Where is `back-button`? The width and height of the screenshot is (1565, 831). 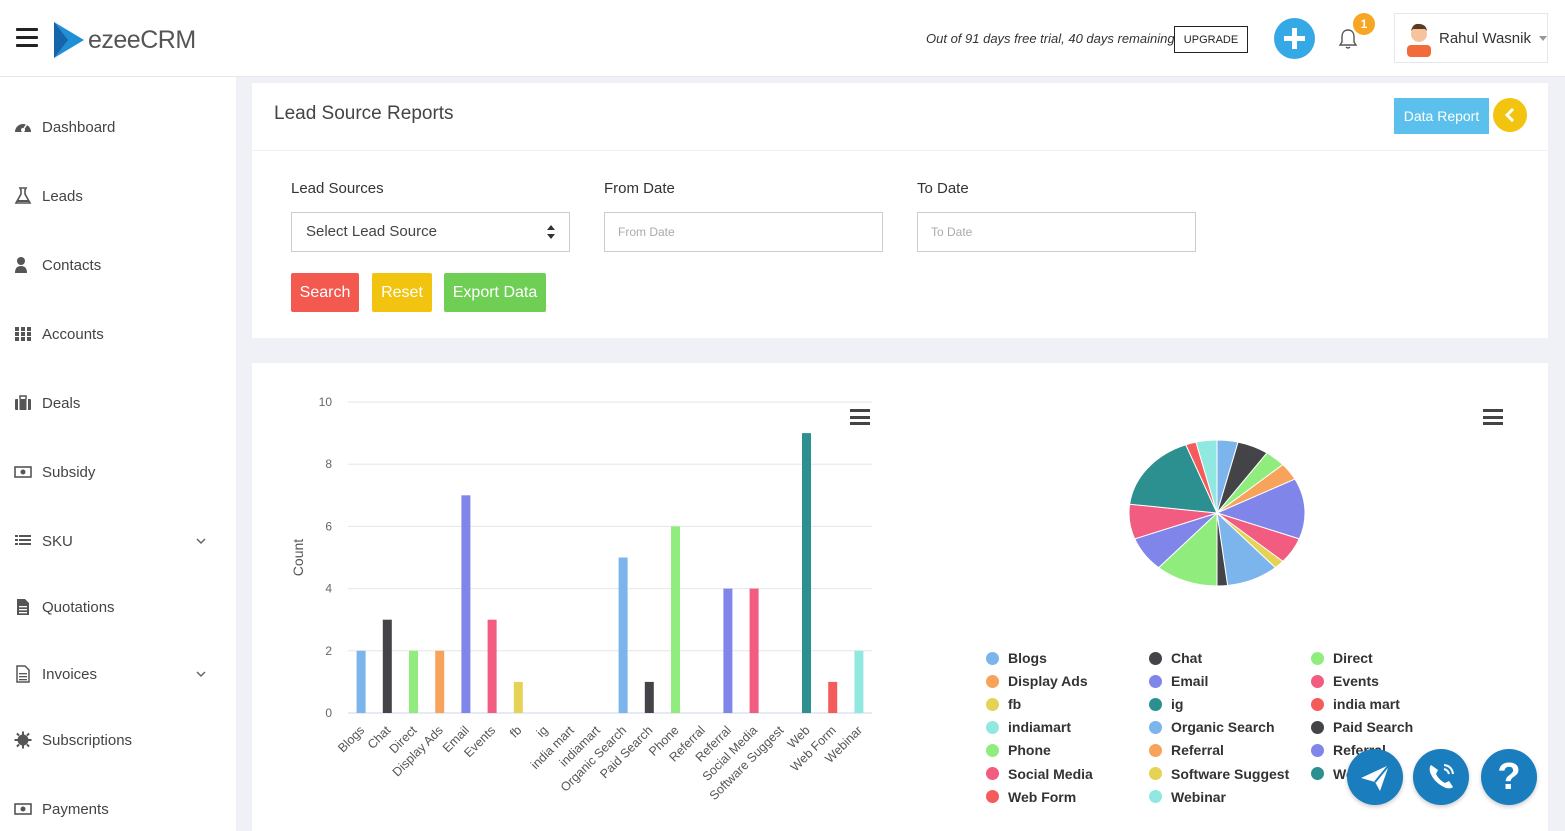
back-button is located at coordinates (1510, 115).